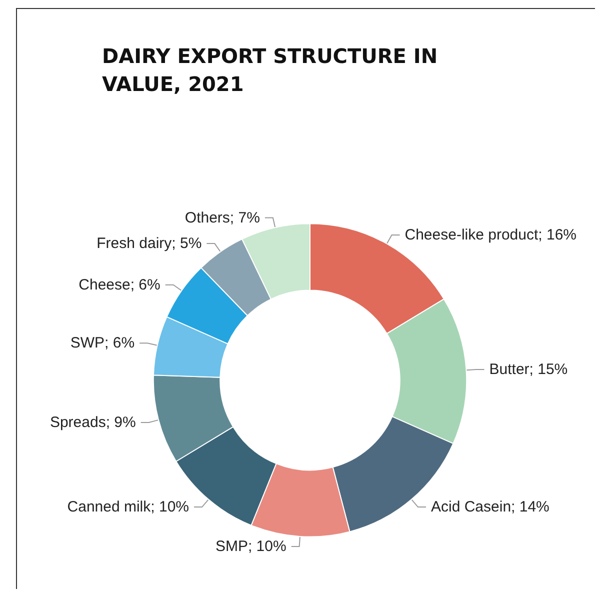 This screenshot has width=603, height=605. Describe the element at coordinates (128, 507) in the screenshot. I see `slice-label: Canned milk; 10%` at that location.